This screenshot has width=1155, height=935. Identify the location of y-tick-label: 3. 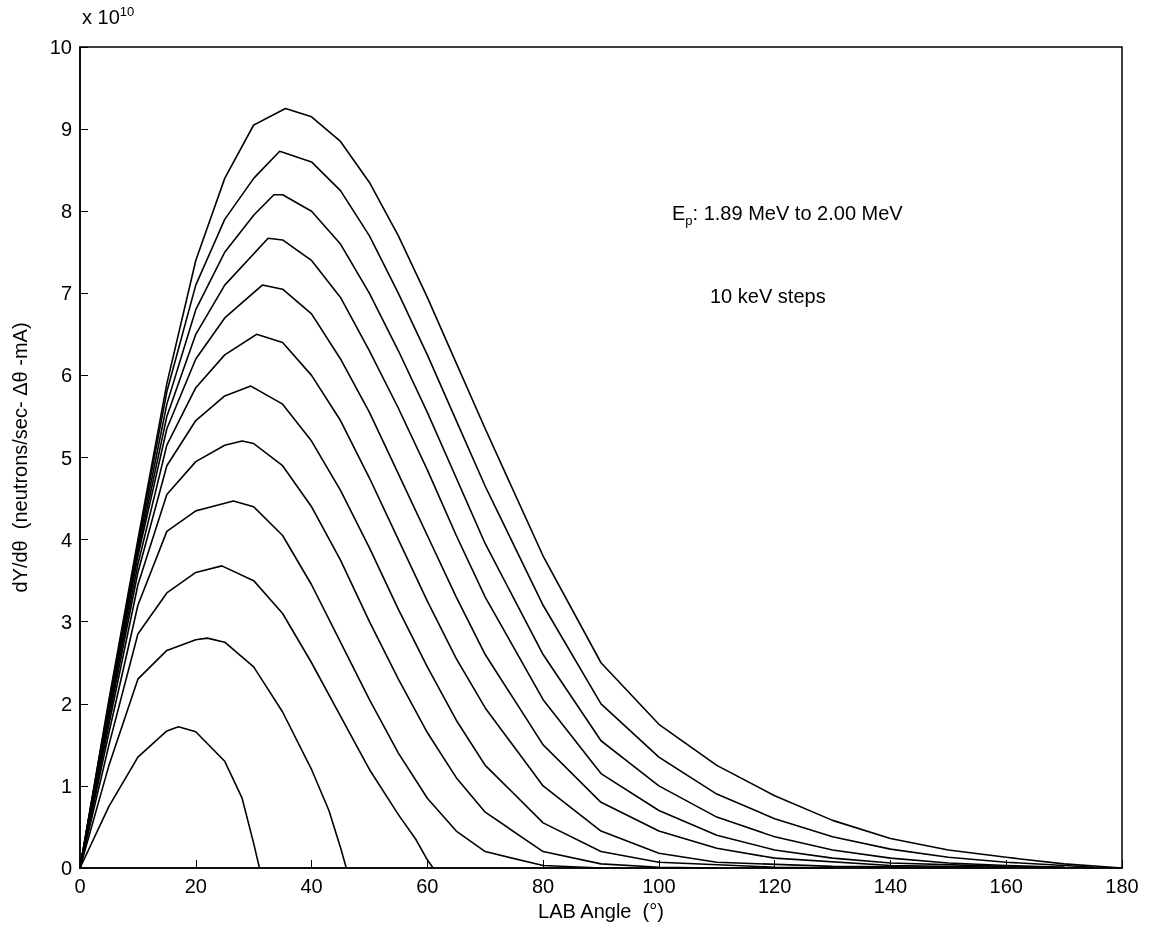
(66, 621).